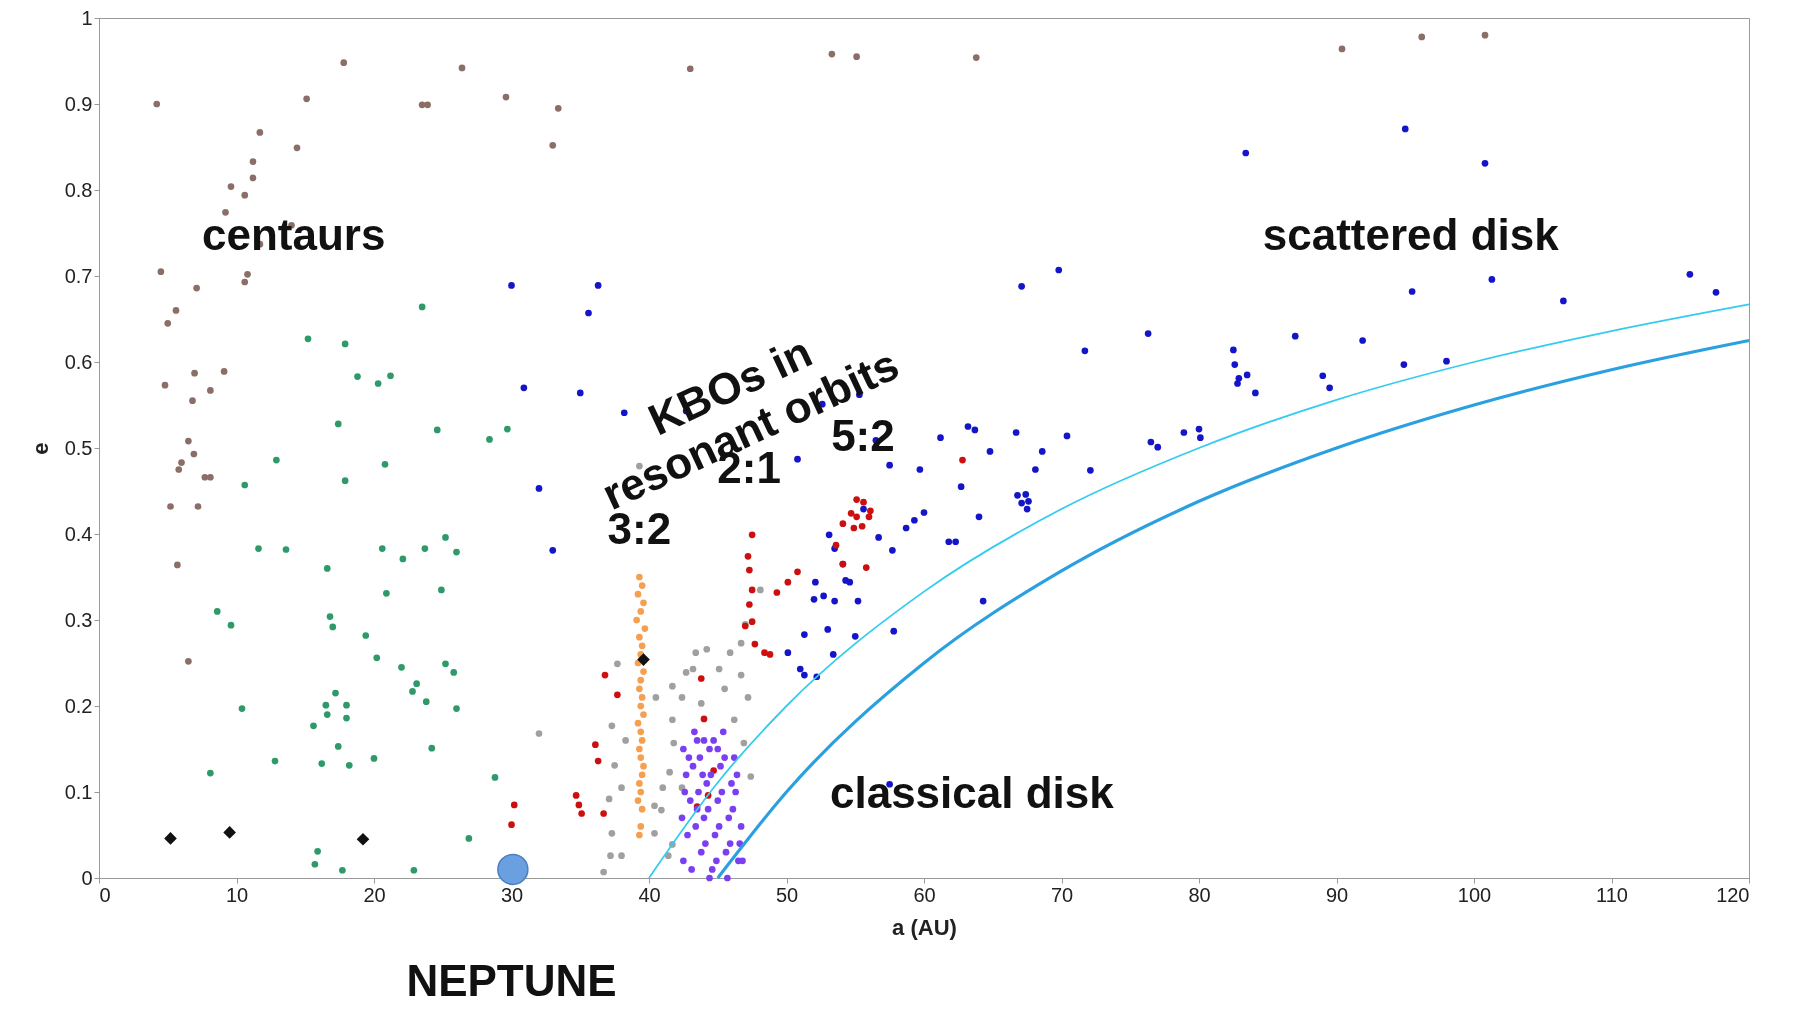 The image size is (1818, 1035). Describe the element at coordinates (78, 619) in the screenshot. I see `y-tick-label: 0.3` at that location.